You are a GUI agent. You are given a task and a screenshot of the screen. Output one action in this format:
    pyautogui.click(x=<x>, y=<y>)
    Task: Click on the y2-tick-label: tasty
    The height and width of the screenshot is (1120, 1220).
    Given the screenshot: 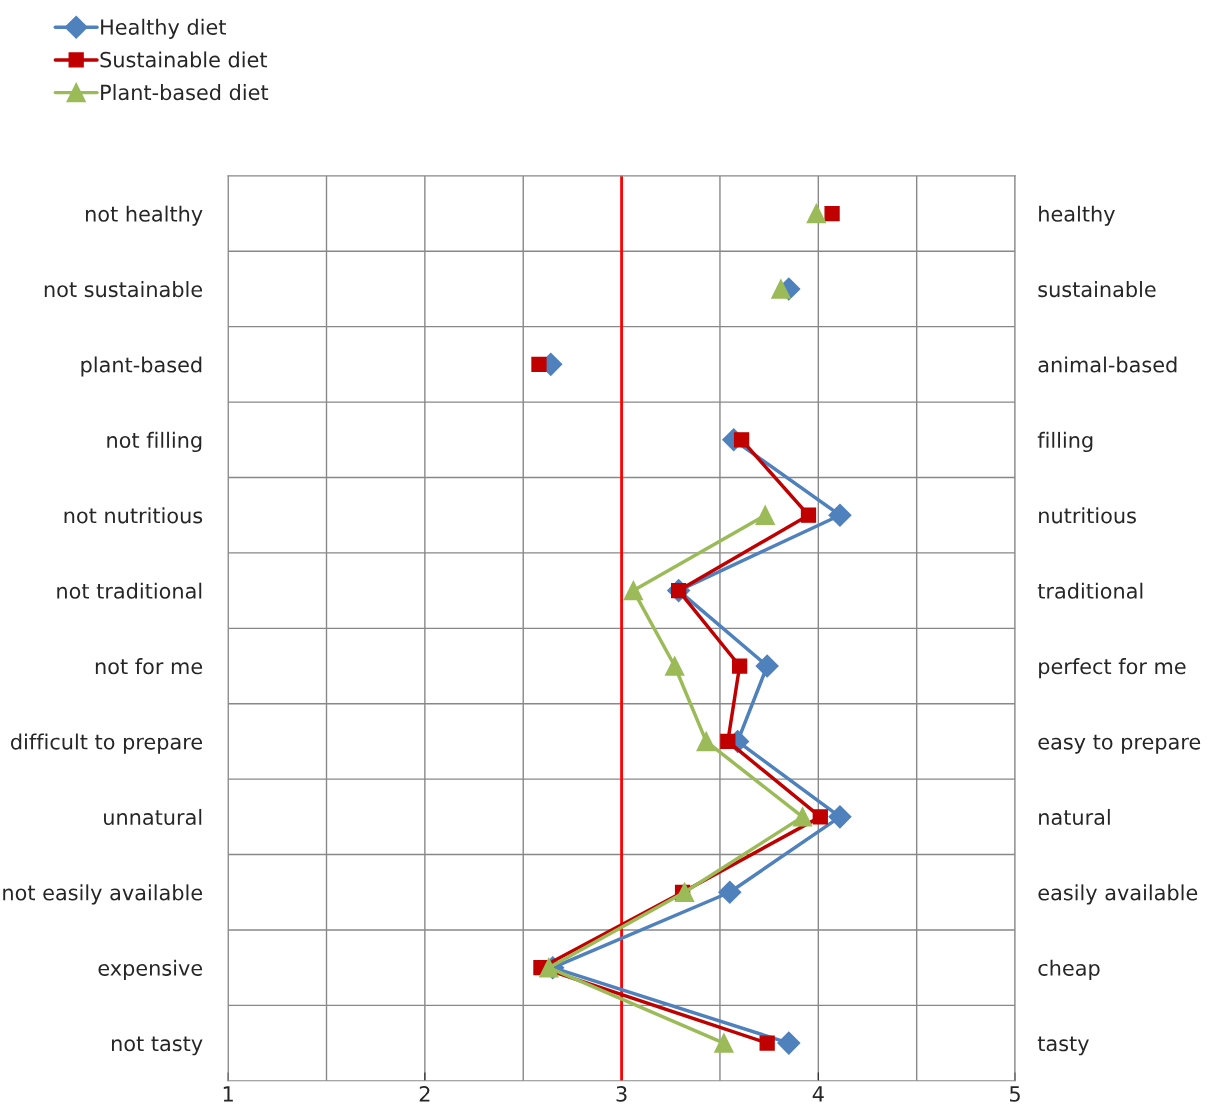 What is the action you would take?
    pyautogui.click(x=1063, y=1046)
    